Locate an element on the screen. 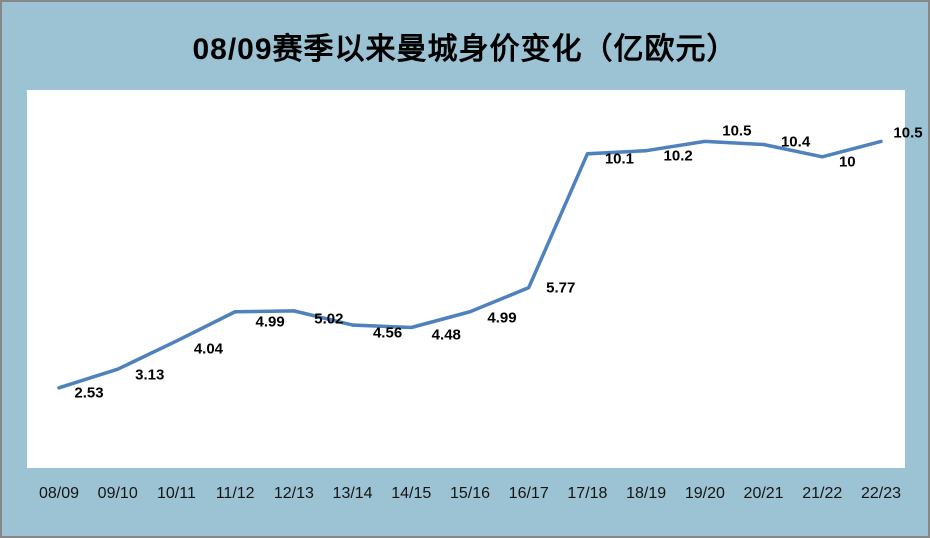  data-label: 4.56 is located at coordinates (387, 333).